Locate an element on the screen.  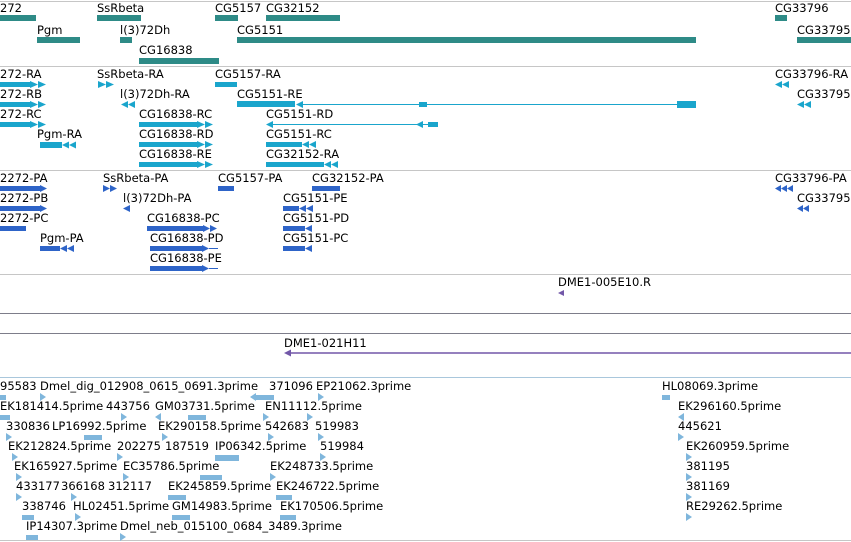
gene-label: CG5151 is located at coordinates (260, 30).